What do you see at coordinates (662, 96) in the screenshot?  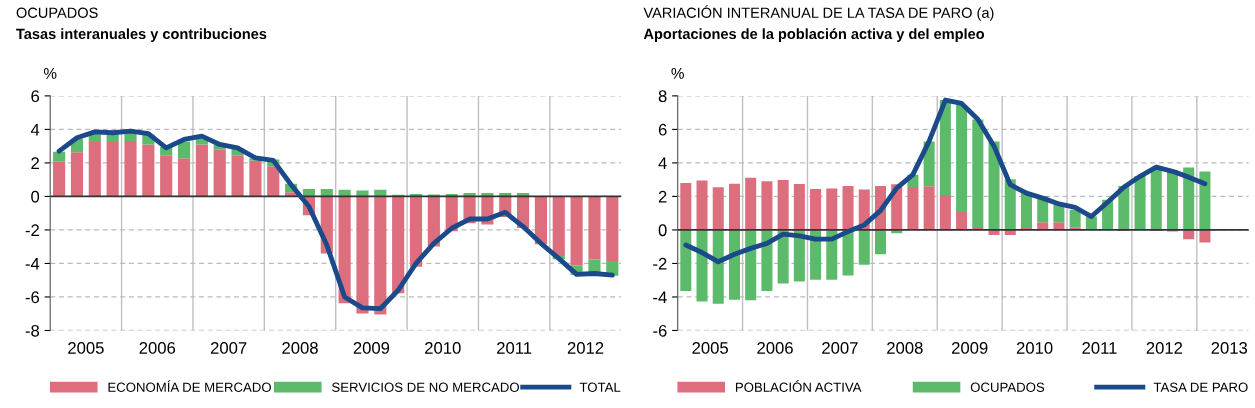 I see `y-tick-label: 8` at bounding box center [662, 96].